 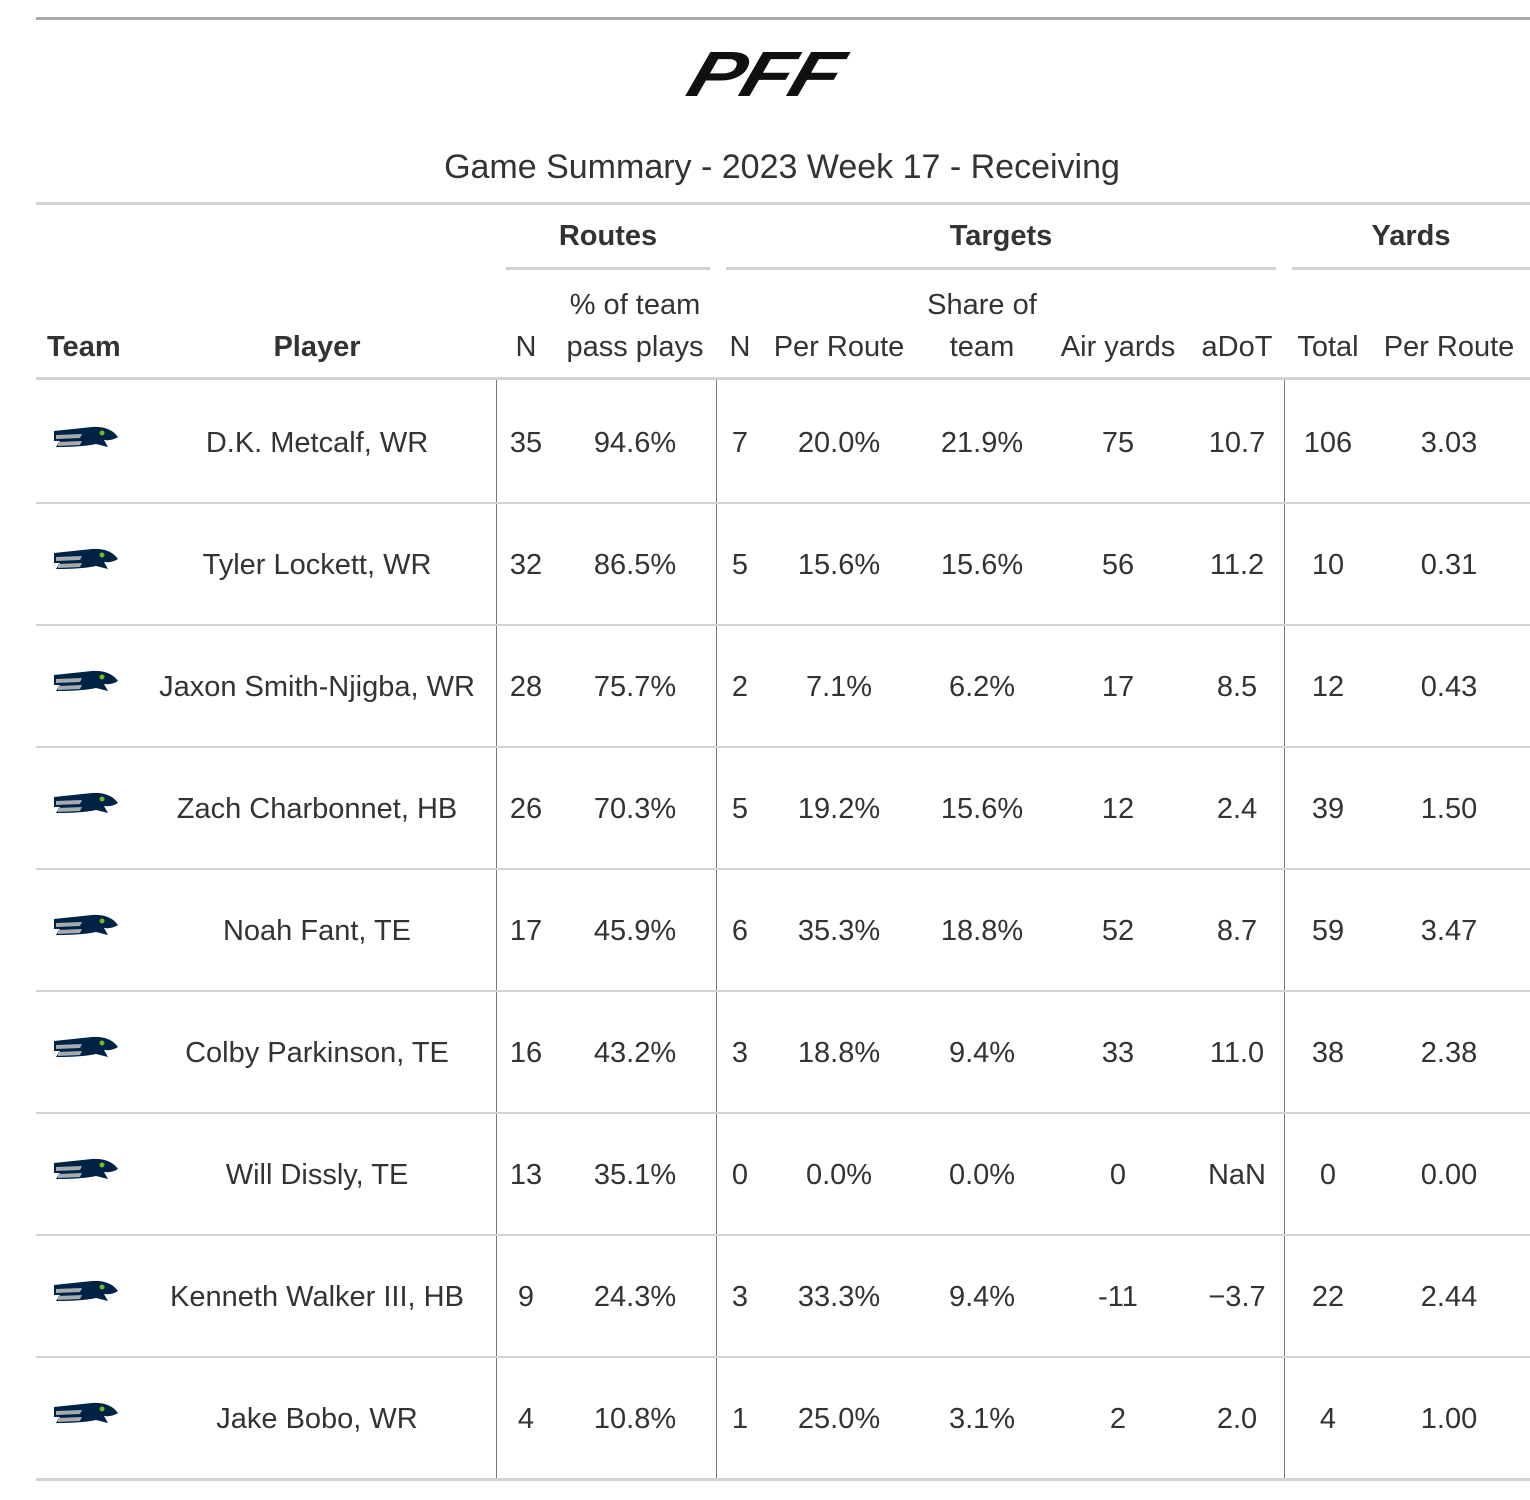 I want to click on cell-value: 7.1%, so click(x=839, y=687).